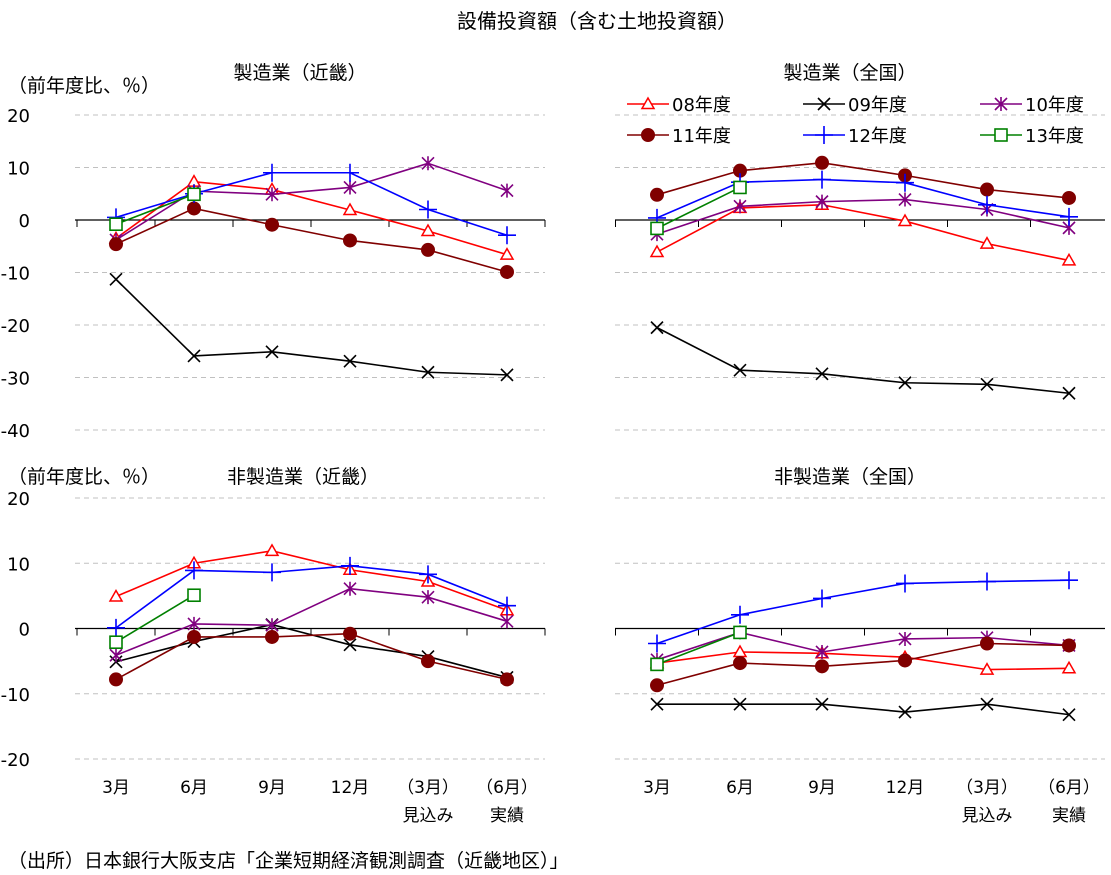  Describe the element at coordinates (1069, 816) in the screenshot. I see `x-tick-sublabel: 実績` at that location.